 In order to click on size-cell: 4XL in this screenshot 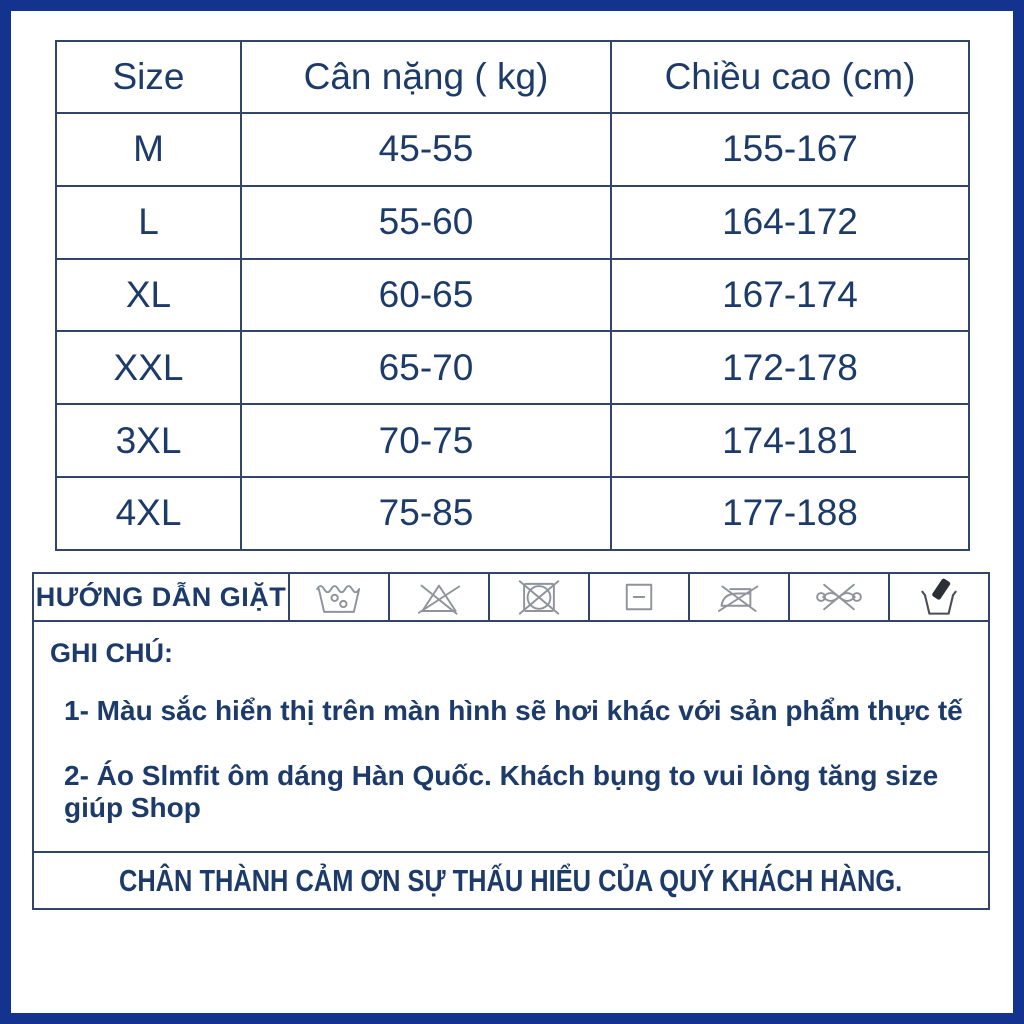, I will do `click(148, 513)`.